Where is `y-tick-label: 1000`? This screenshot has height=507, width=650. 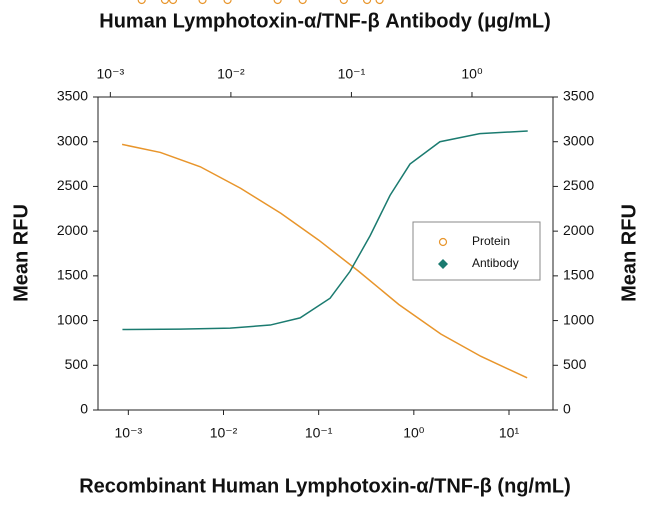
y-tick-label: 1000 is located at coordinates (72, 319).